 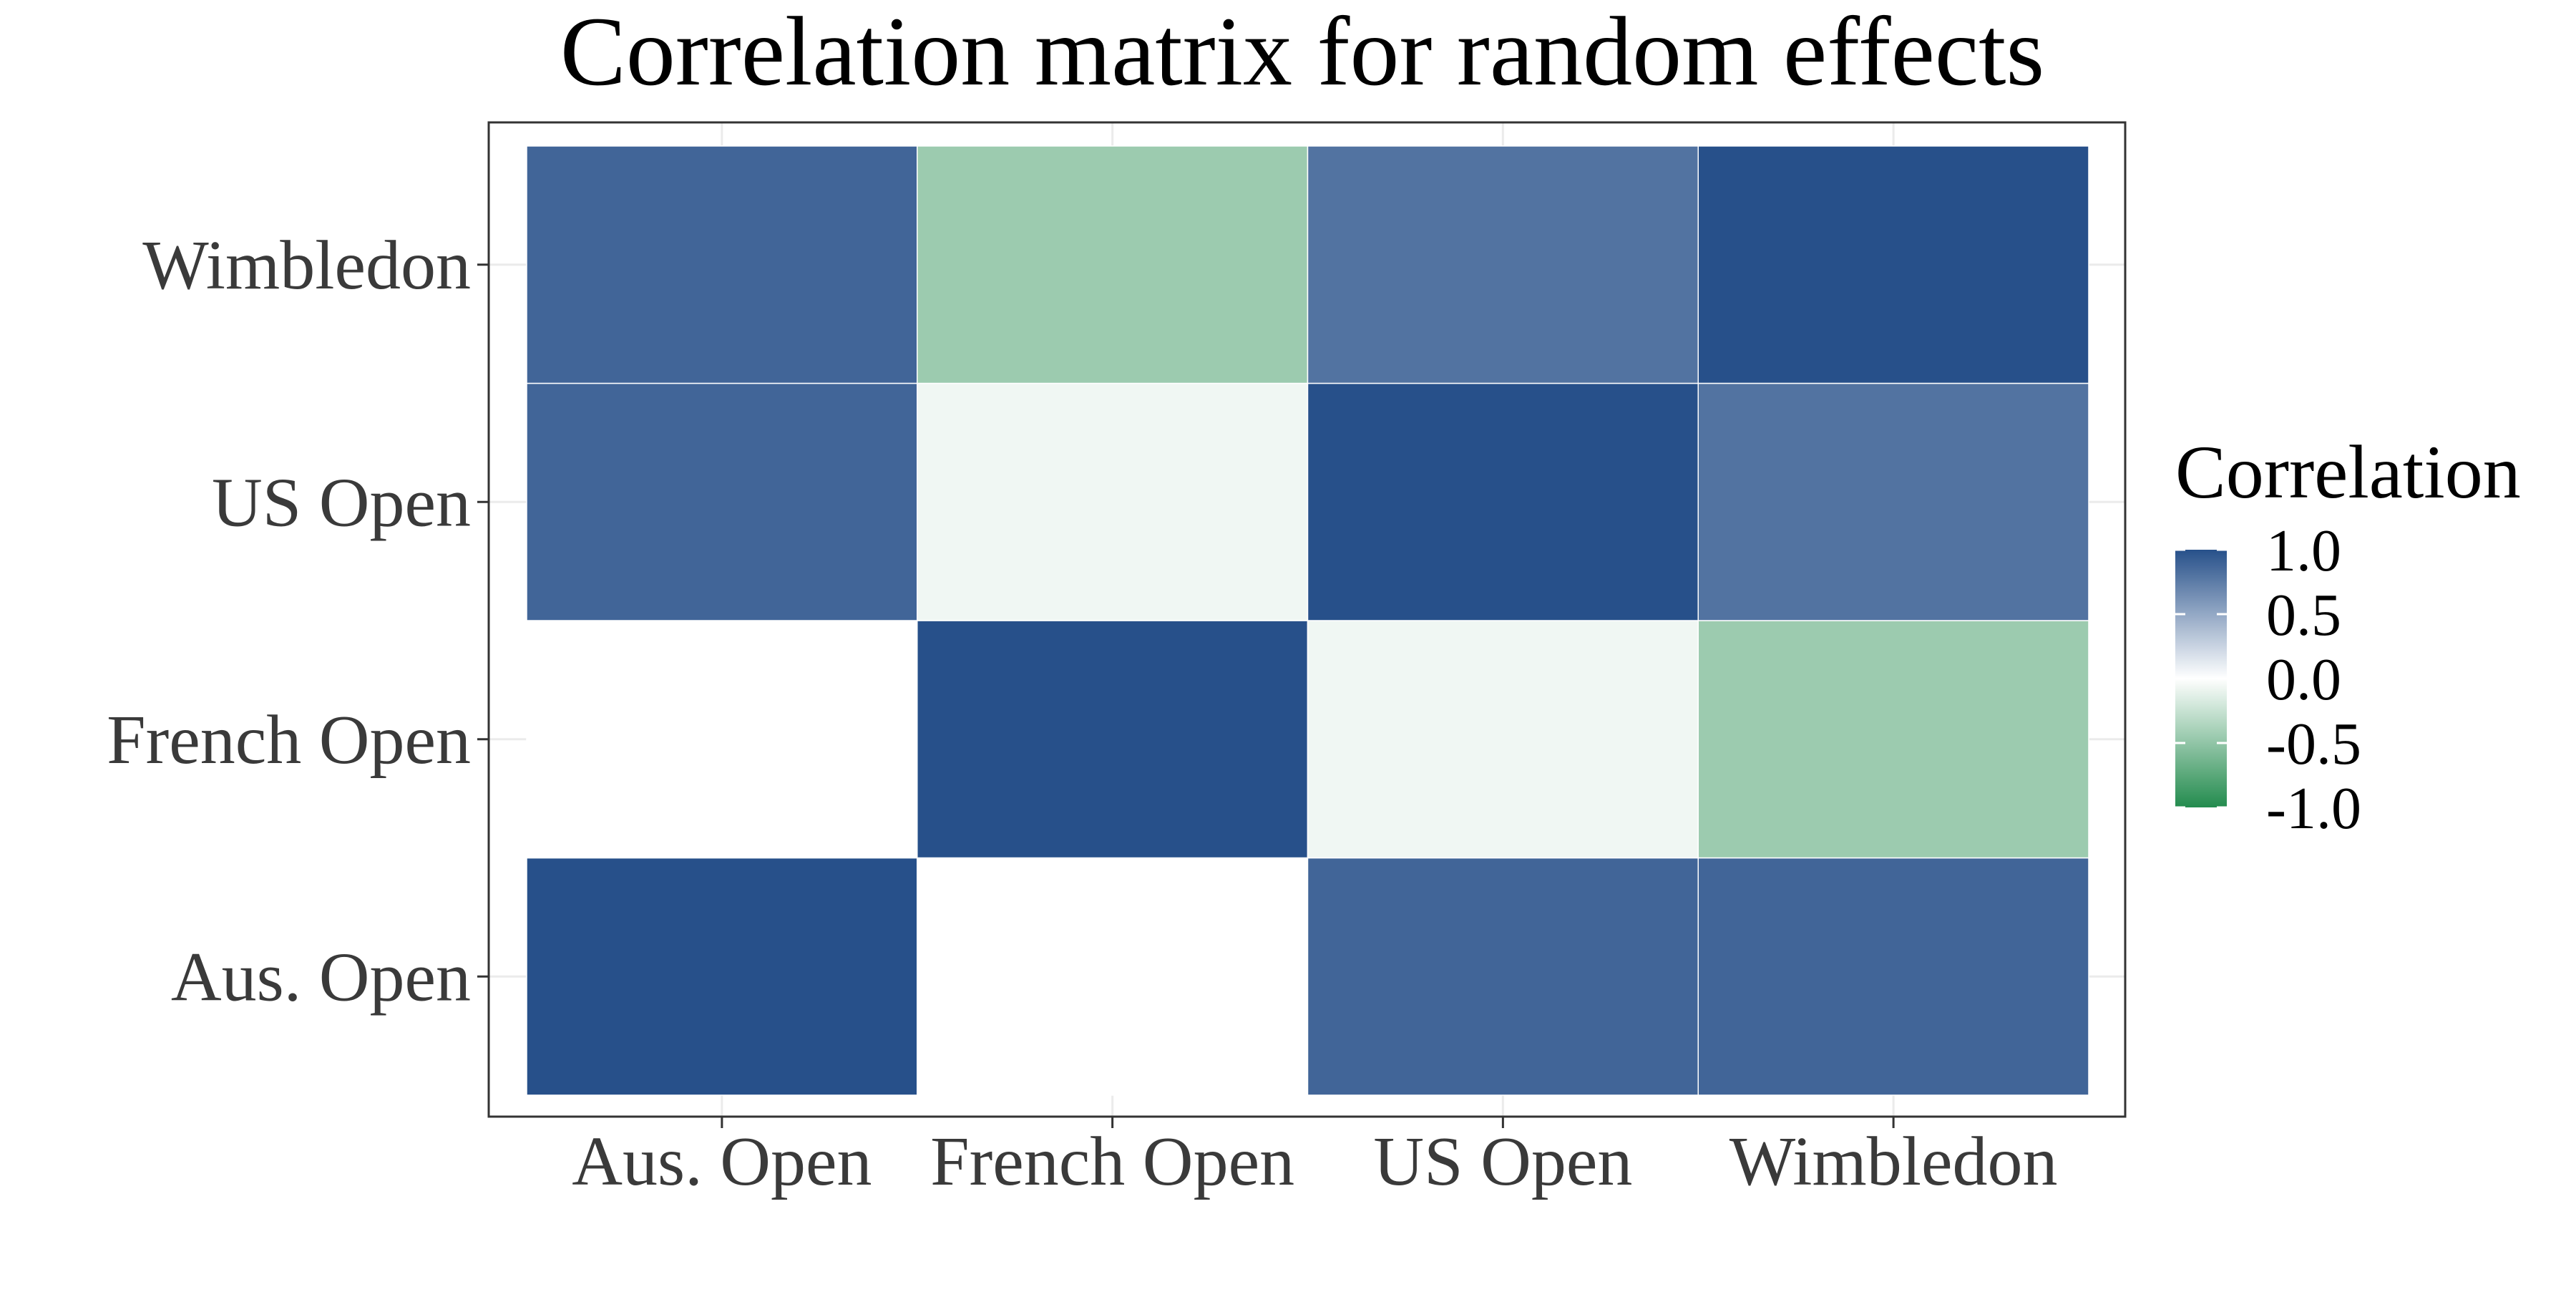 What do you see at coordinates (2303, 615) in the screenshot?
I see `legend-label: 0.5` at bounding box center [2303, 615].